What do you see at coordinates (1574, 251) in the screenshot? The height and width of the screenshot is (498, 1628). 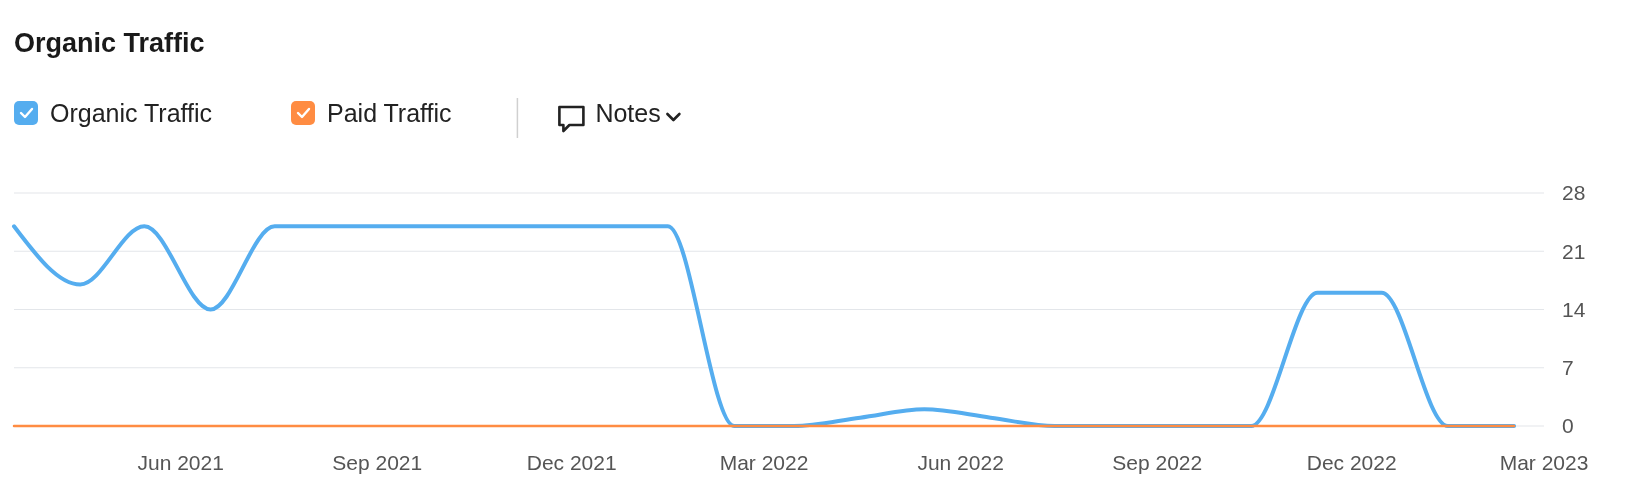 I see `y-tick-label: 21` at bounding box center [1574, 251].